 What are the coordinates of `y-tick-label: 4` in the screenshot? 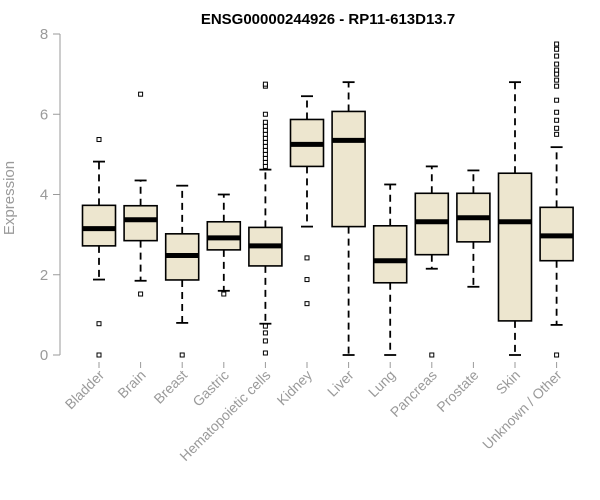 It's located at (44, 195).